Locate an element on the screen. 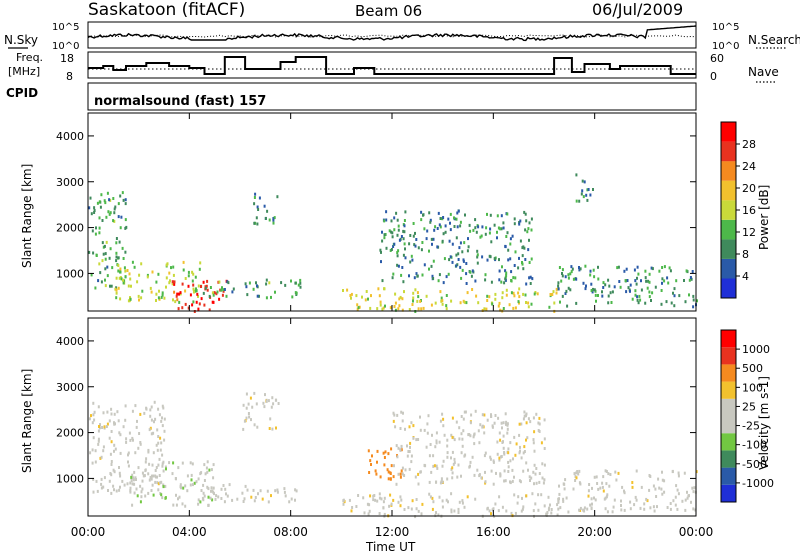 This screenshot has width=800, height=554. colorbar-tick-label: 100 is located at coordinates (752, 387).